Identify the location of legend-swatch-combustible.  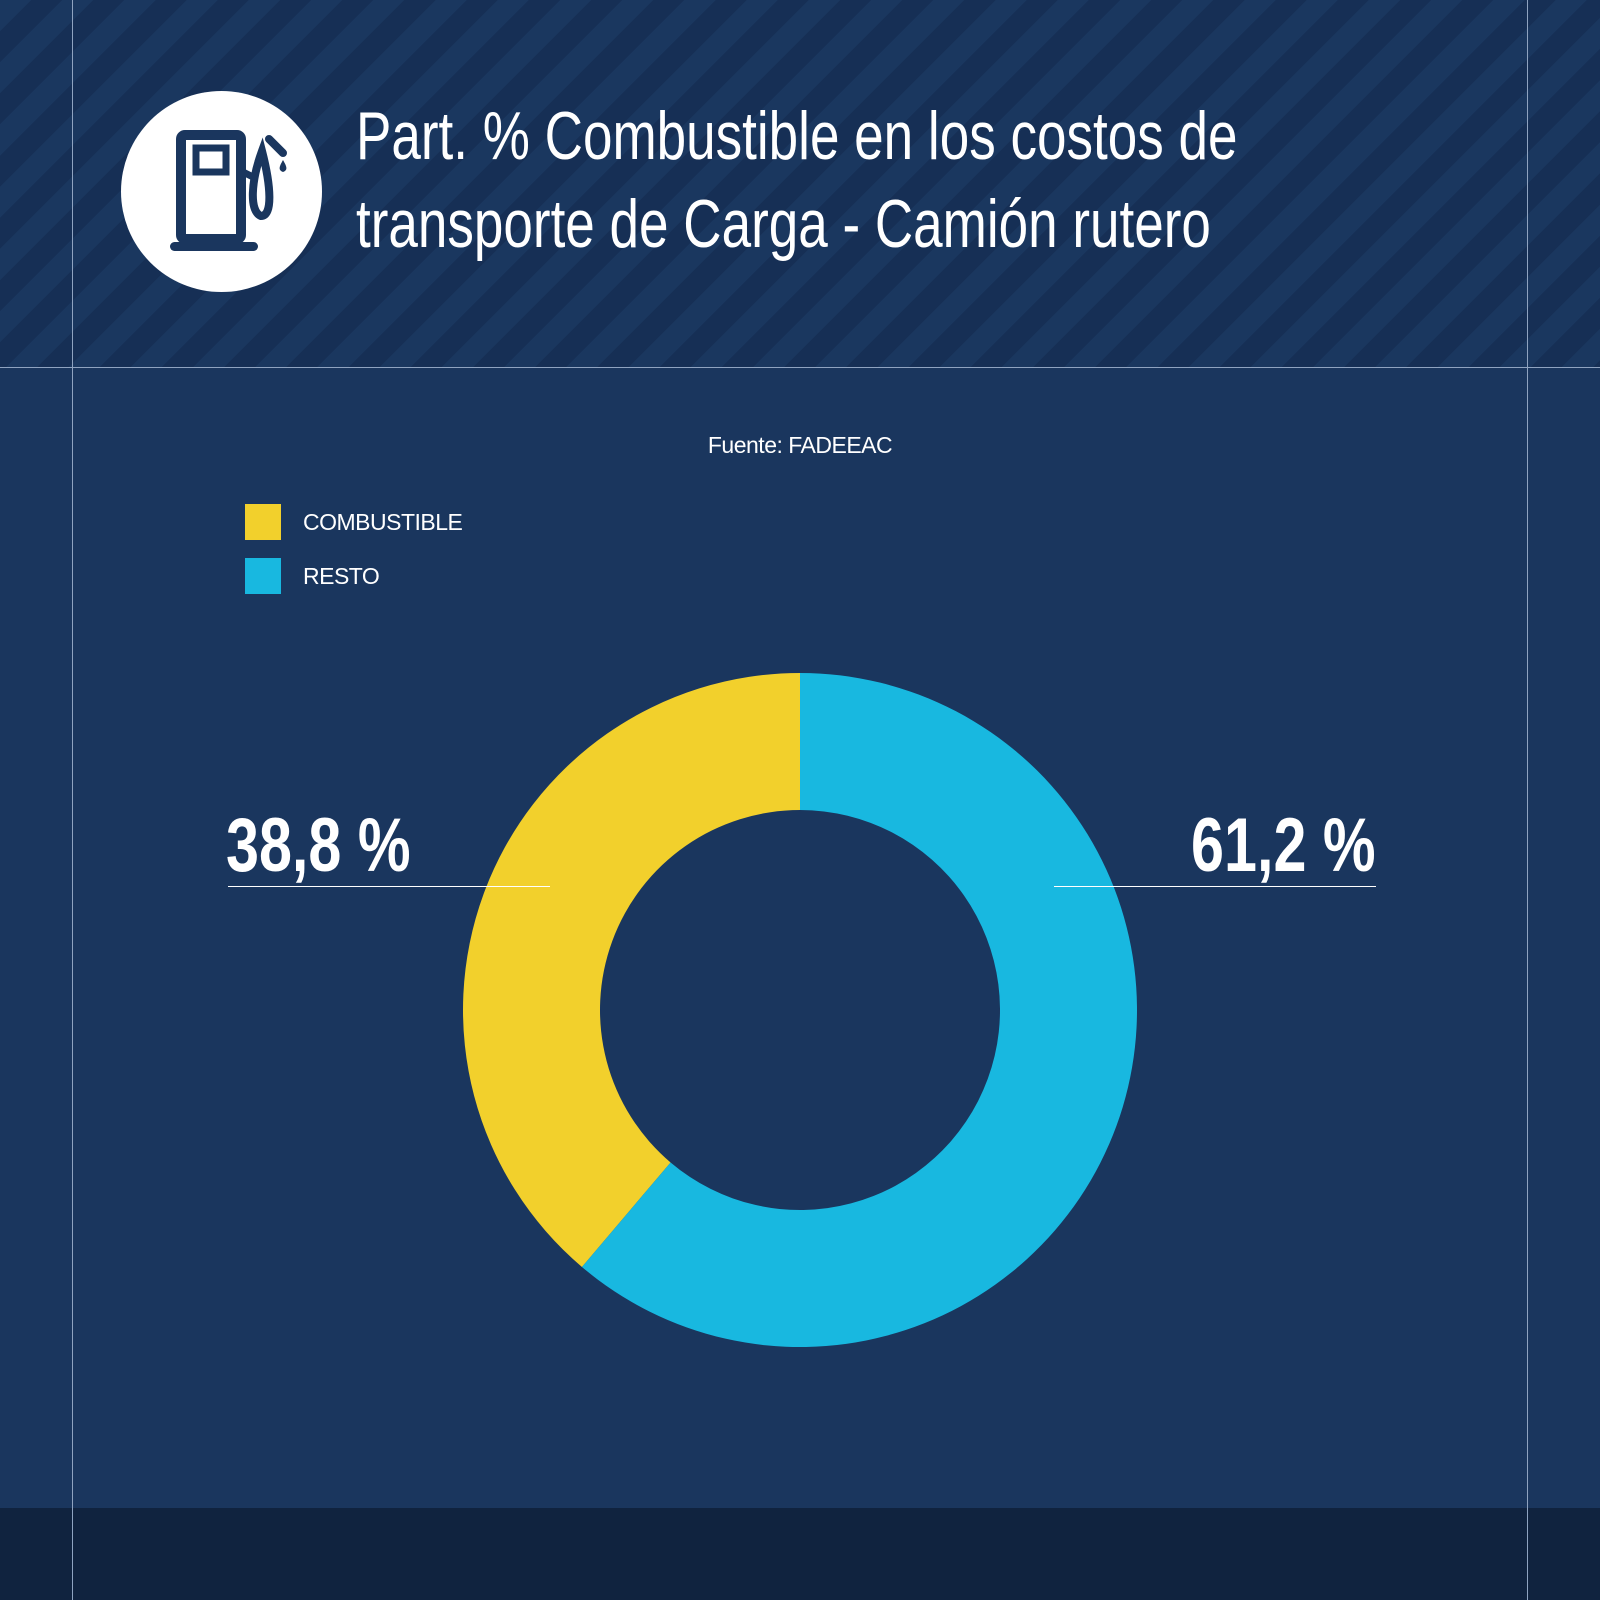
(263, 522).